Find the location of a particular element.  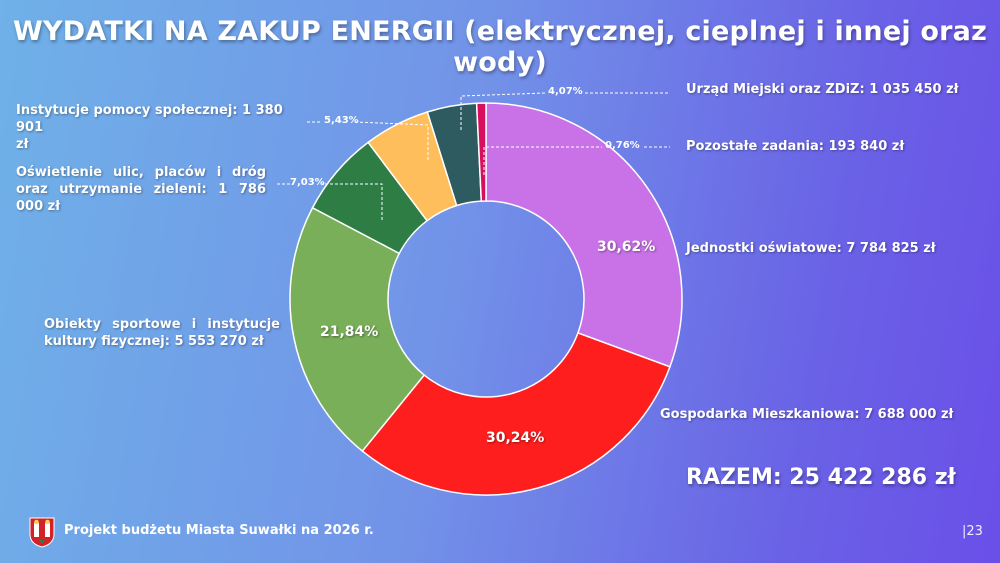

legend-label-oswietlenie-line2: oraz utrzymanie zieleni: 1 786 000 zł is located at coordinates (141, 198).